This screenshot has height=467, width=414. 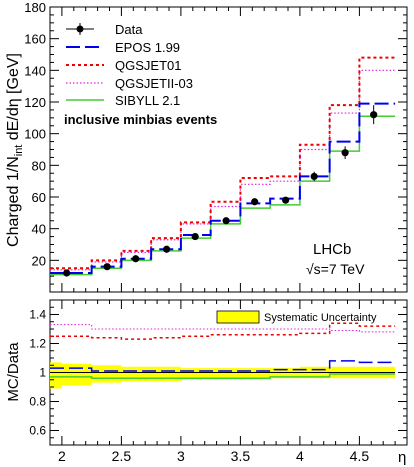 What do you see at coordinates (122, 456) in the screenshot?
I see `x-tick-label: 2.5` at bounding box center [122, 456].